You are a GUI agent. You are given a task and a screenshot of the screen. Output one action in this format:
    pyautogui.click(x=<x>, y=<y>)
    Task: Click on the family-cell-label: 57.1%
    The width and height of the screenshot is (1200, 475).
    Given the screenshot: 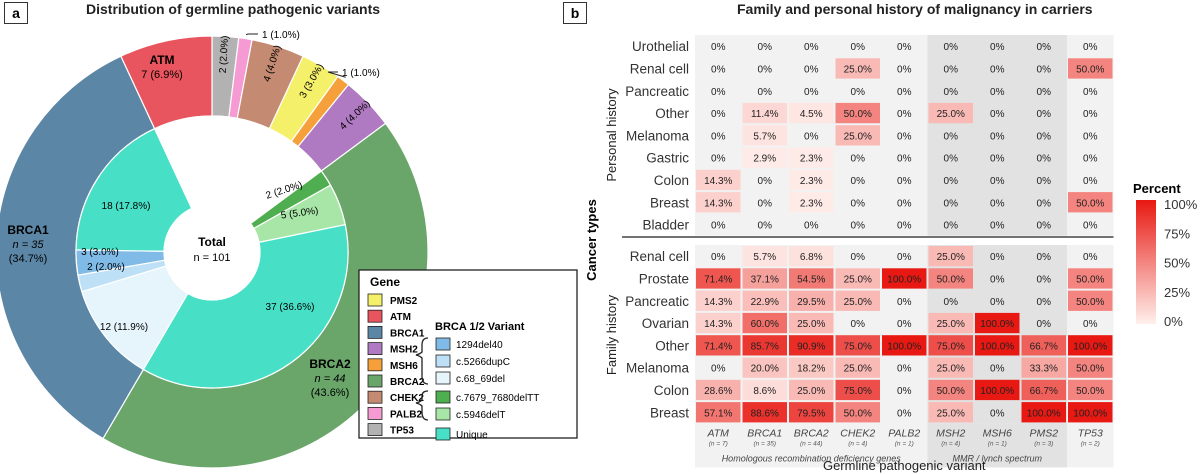 What is the action you would take?
    pyautogui.click(x=718, y=413)
    